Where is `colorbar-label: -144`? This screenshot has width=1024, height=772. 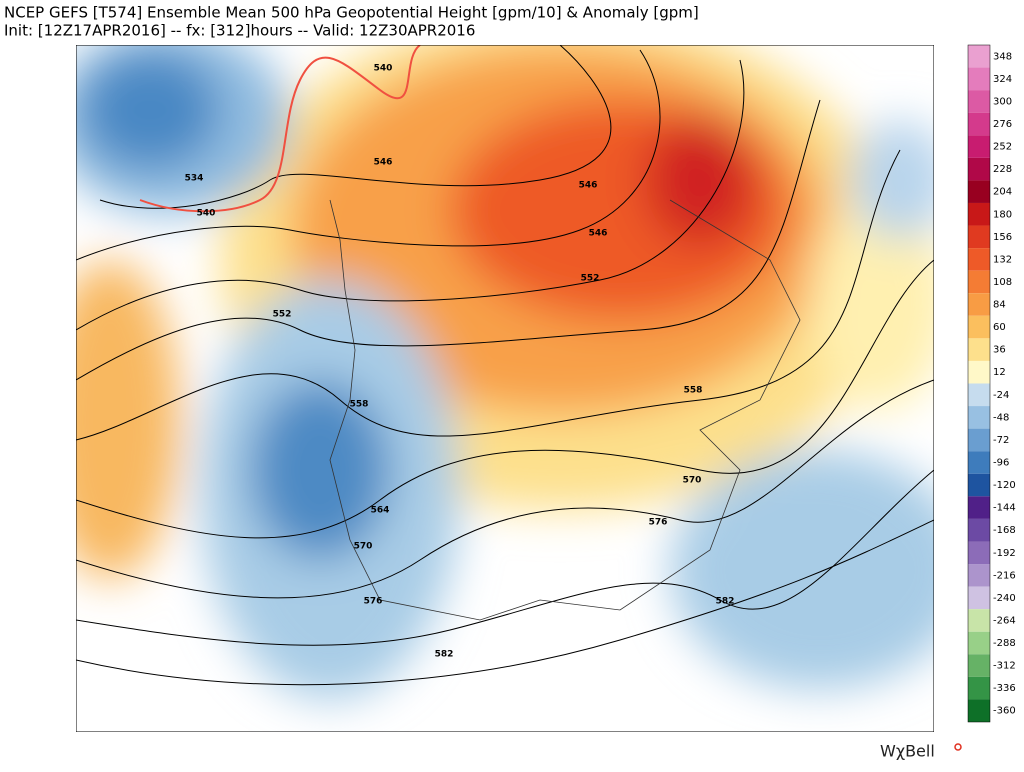 colorbar-label: -144 is located at coordinates (1004, 508).